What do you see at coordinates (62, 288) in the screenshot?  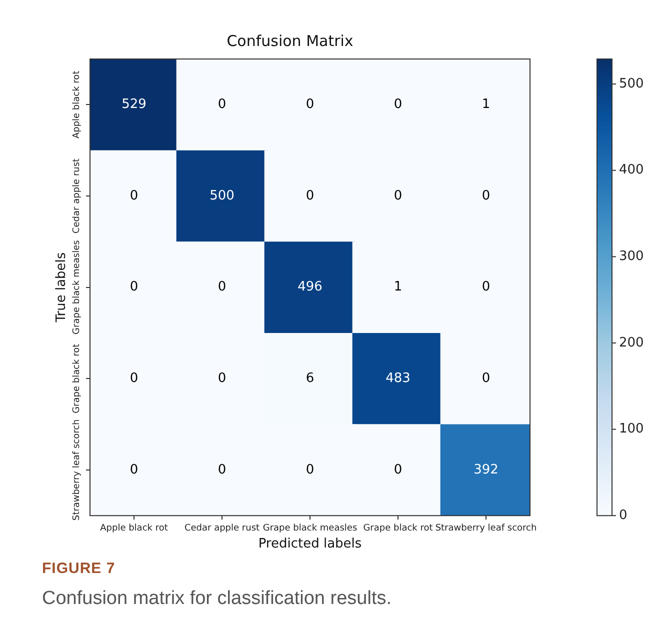 I see `y-axis-title: True labels` at bounding box center [62, 288].